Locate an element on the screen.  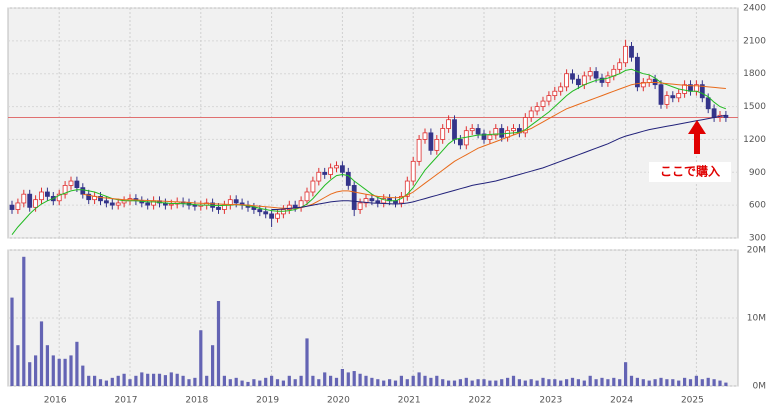
x-tick-label: 2016 is located at coordinates (55, 401).